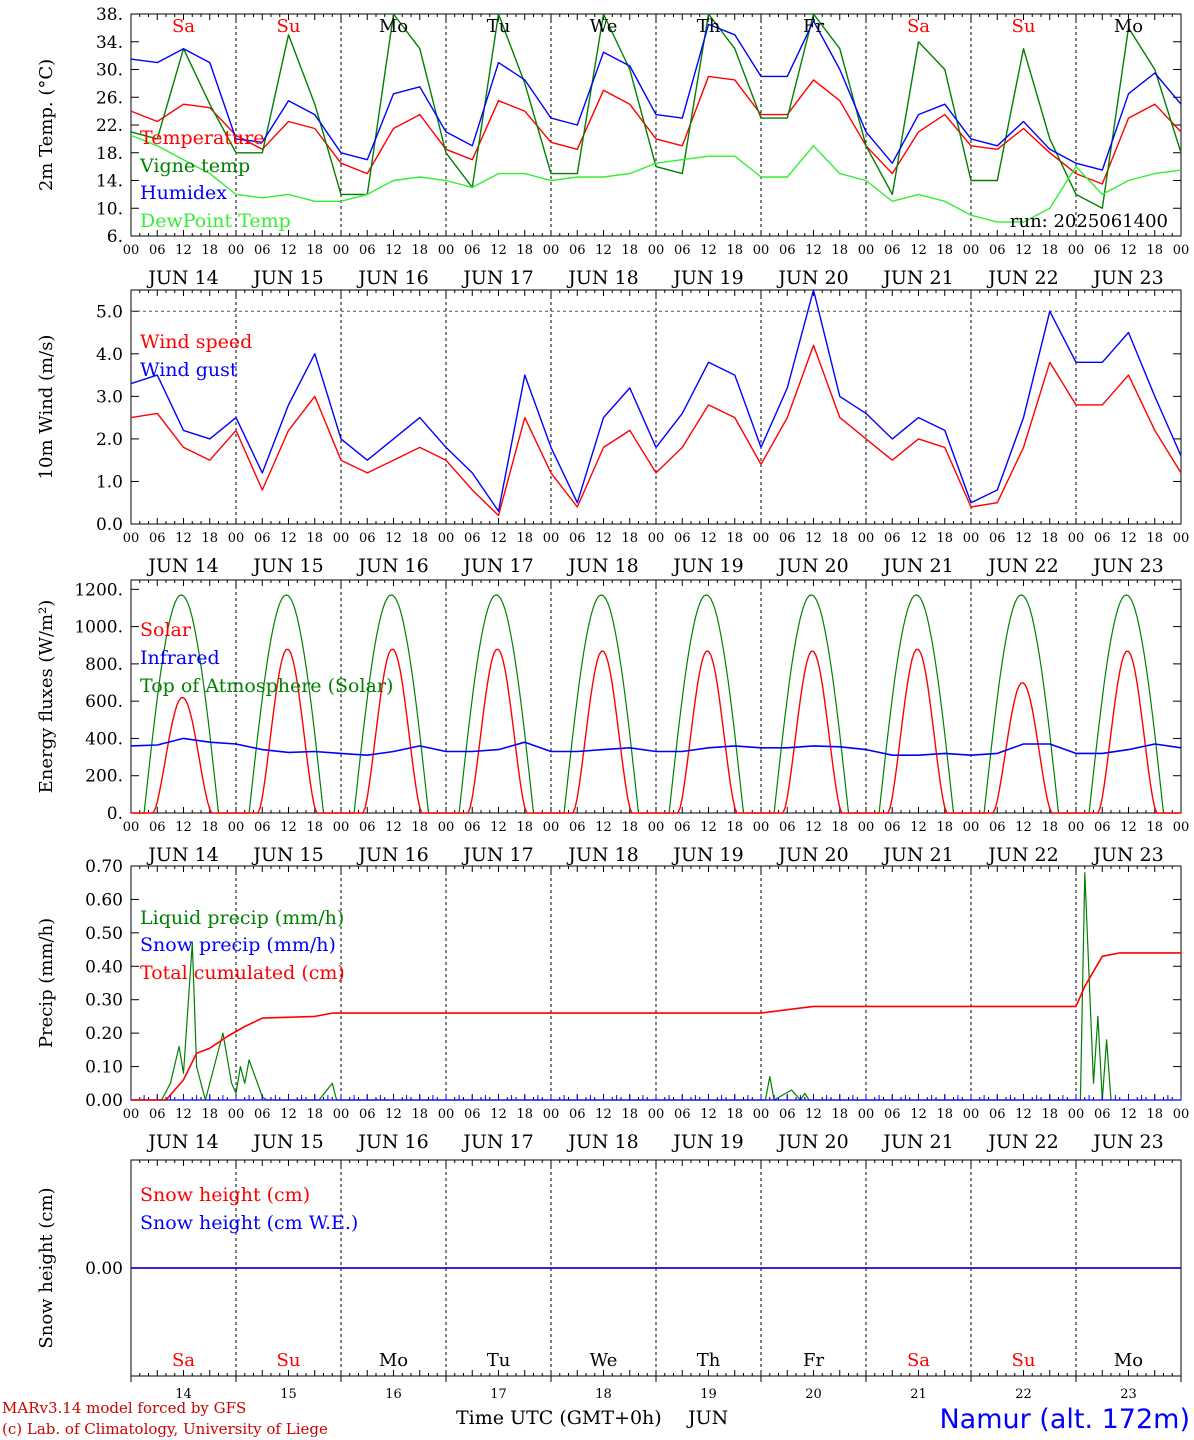 This screenshot has height=1440, width=1194. Describe the element at coordinates (104, 739) in the screenshot. I see `y-tick-label: 400.` at that location.